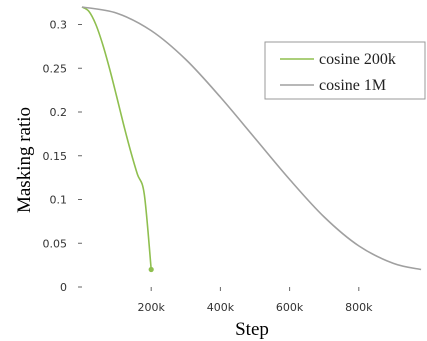 The image size is (427, 341). Describe the element at coordinates (63, 287) in the screenshot. I see `y-tick-label: 0` at that location.